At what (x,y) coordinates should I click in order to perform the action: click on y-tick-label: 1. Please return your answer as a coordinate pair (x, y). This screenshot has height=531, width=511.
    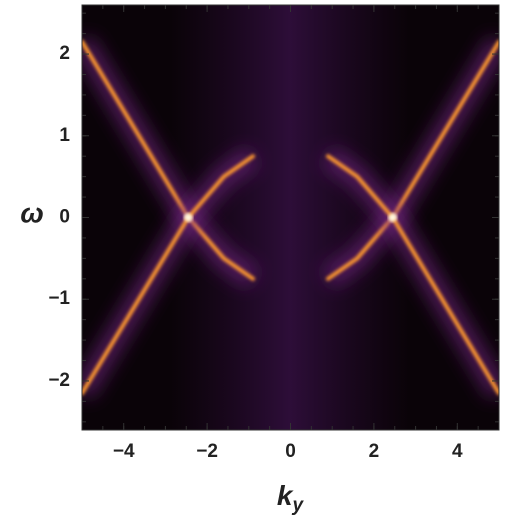
    Looking at the image, I should click on (64, 135).